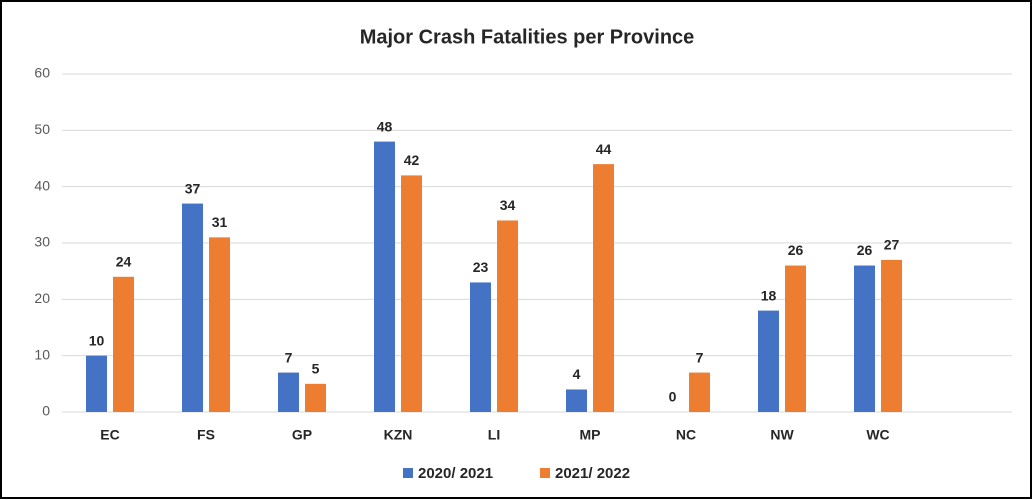 Image resolution: width=1034 pixels, height=500 pixels. I want to click on data-label: 23, so click(481, 267).